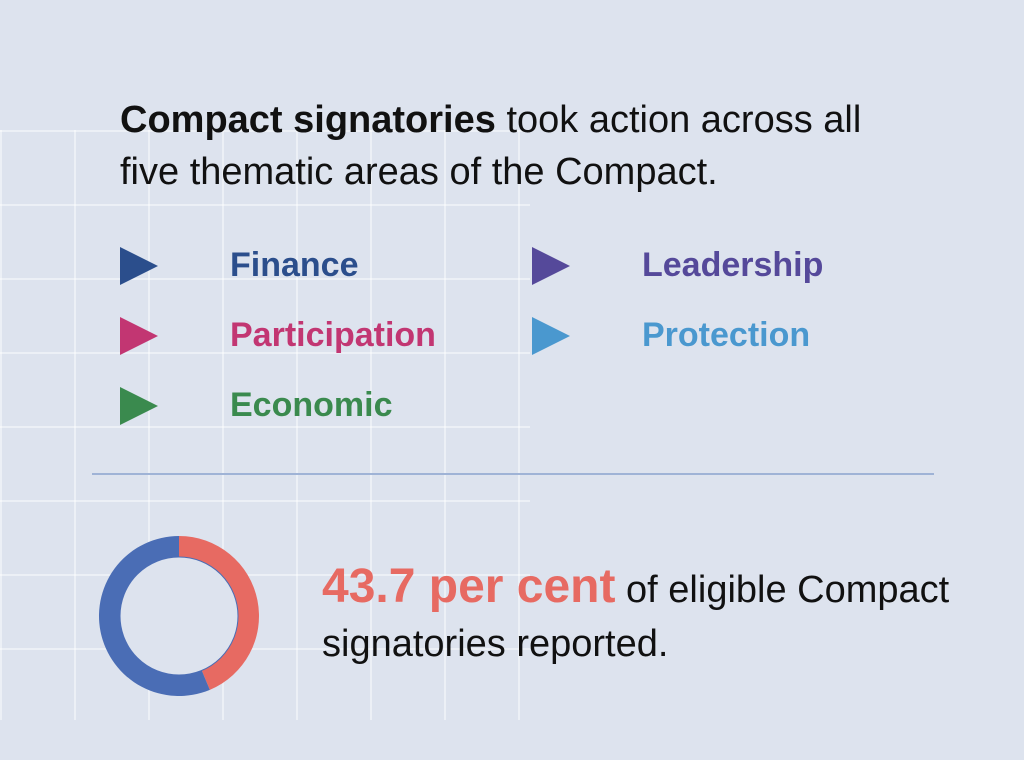 The image size is (1024, 760). Describe the element at coordinates (333, 335) in the screenshot. I see `theme-label: Participation` at that location.